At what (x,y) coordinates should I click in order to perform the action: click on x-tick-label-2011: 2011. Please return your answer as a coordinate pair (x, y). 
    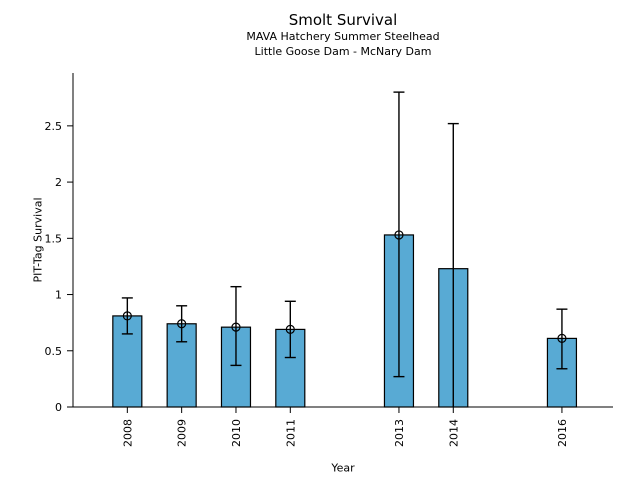
    Looking at the image, I should click on (290, 433).